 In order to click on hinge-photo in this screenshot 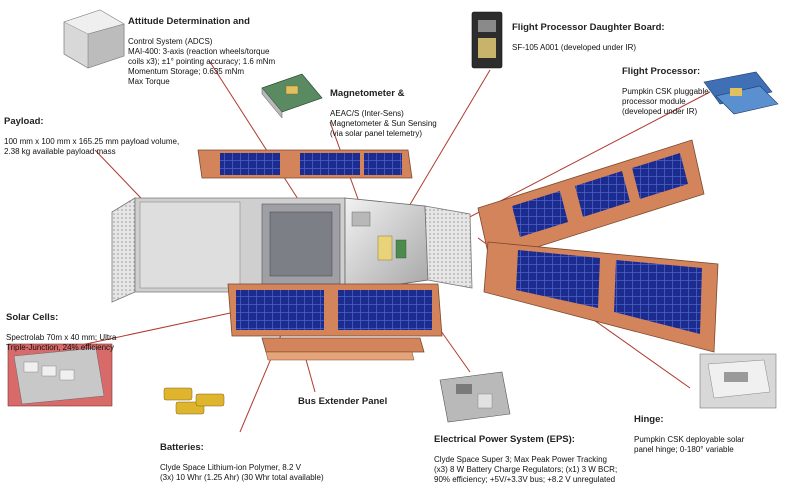, I will do `click(738, 381)`.